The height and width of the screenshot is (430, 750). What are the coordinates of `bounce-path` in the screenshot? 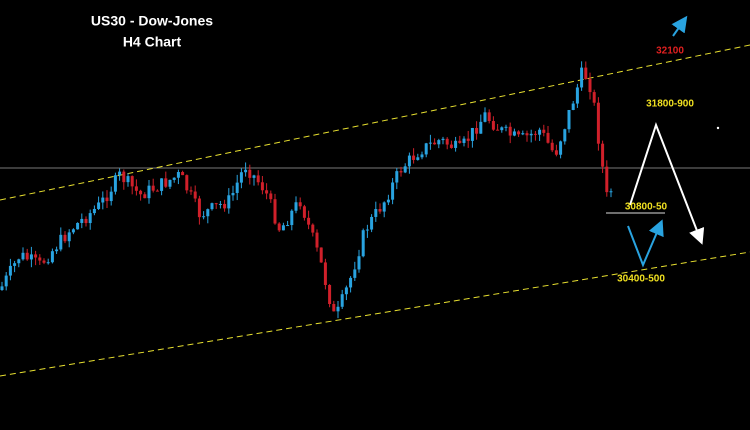 It's located at (645, 243).